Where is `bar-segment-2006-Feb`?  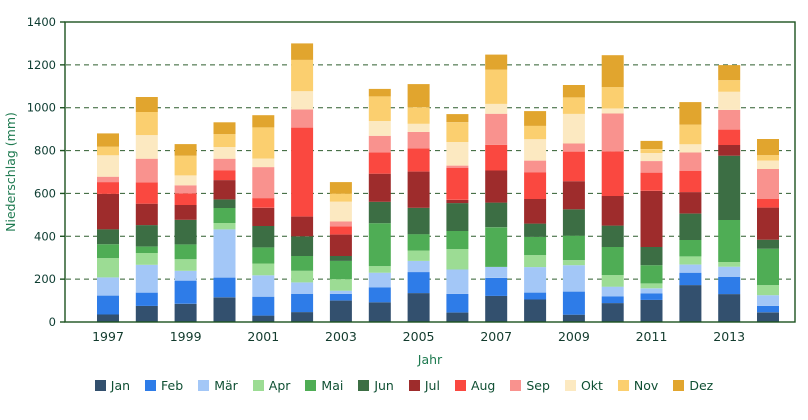
bar-segment-2006-Feb is located at coordinates (457, 303).